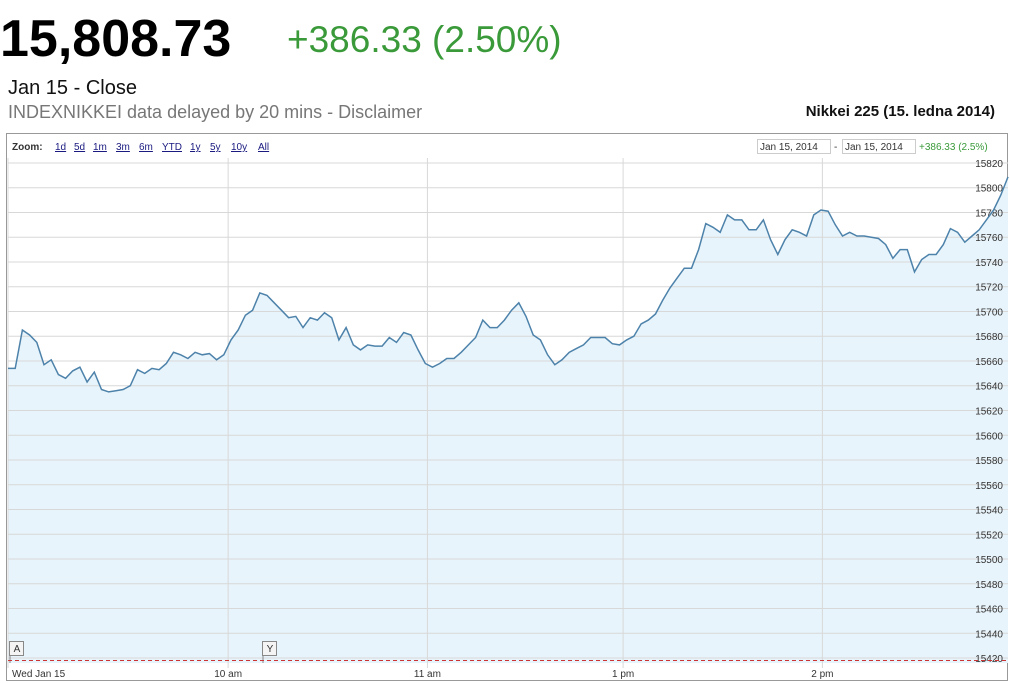 This screenshot has width=1010, height=683. I want to click on zoom-option: 10y, so click(239, 147).